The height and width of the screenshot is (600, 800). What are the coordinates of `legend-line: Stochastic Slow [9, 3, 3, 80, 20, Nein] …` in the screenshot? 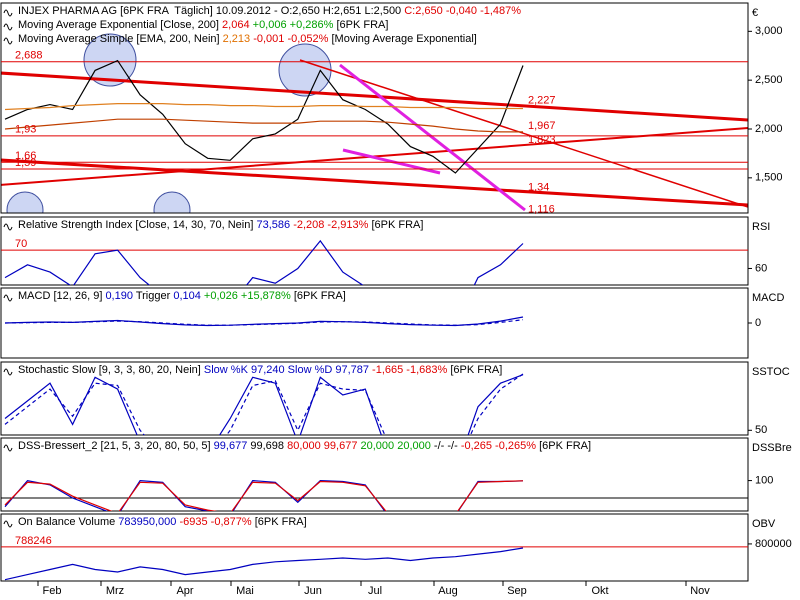 It's located at (260, 370).